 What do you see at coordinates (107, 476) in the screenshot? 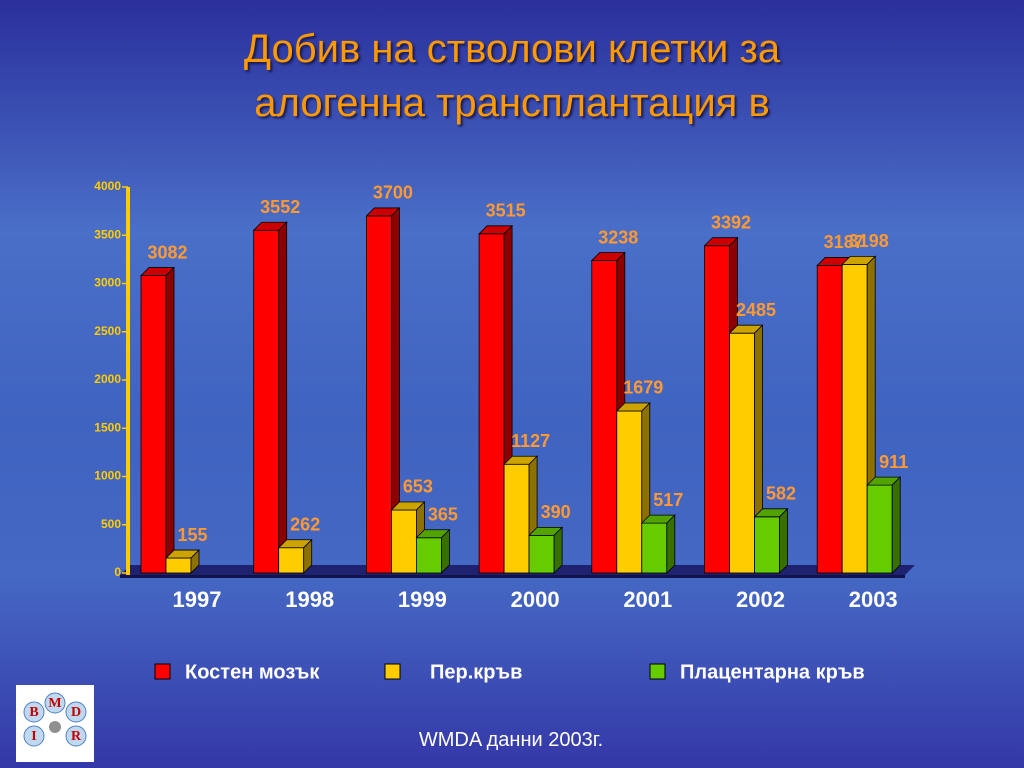
I see `y-tick-label: 1000` at bounding box center [107, 476].